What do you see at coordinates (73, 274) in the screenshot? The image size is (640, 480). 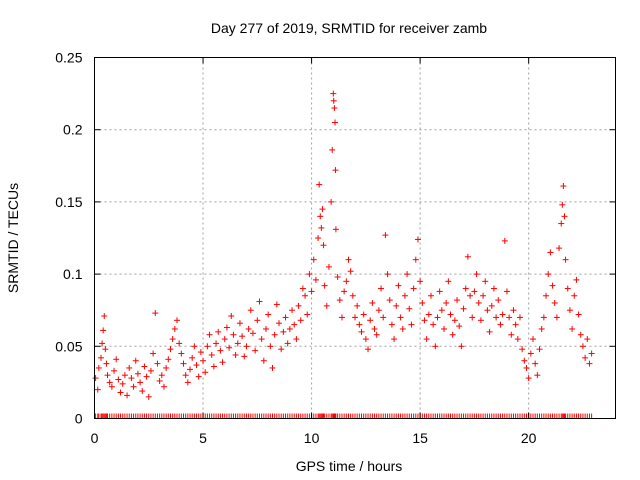 I see `y-tick-label: 0.1` at bounding box center [73, 274].